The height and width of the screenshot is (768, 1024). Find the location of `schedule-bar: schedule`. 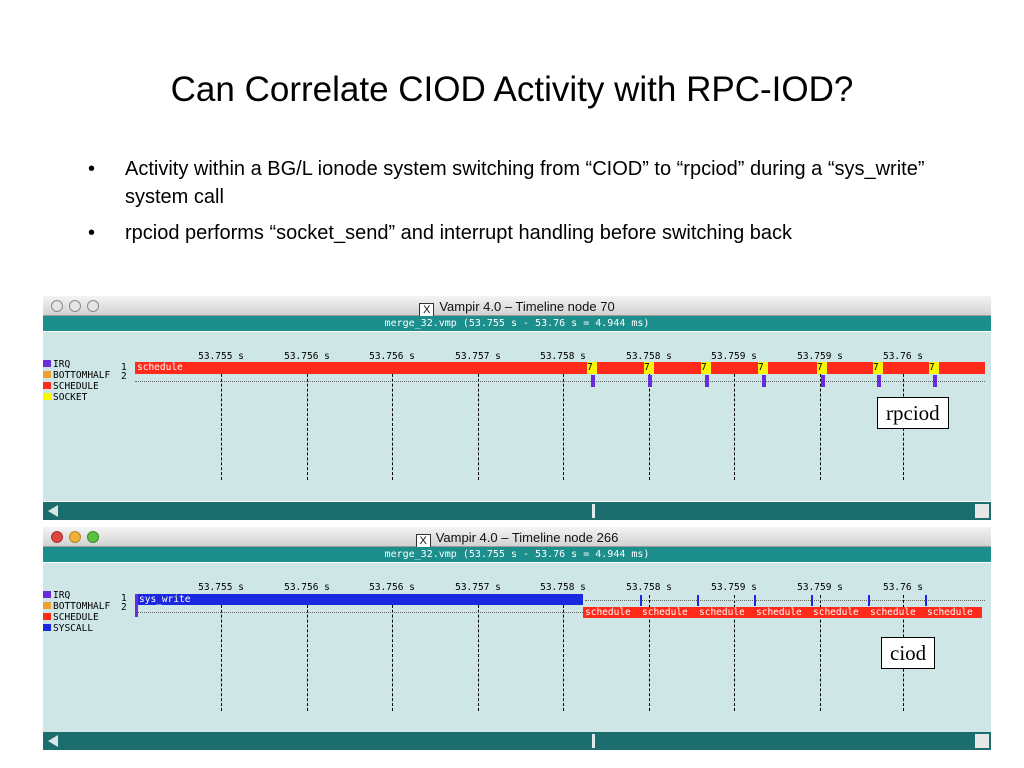

schedule-bar: schedule is located at coordinates (560, 368).